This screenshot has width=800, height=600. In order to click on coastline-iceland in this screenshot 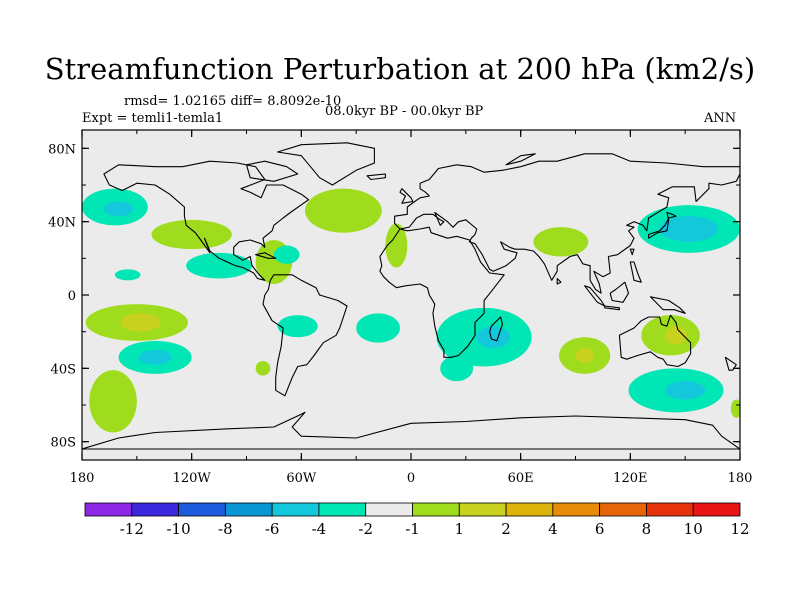, I will do `click(376, 177)`.